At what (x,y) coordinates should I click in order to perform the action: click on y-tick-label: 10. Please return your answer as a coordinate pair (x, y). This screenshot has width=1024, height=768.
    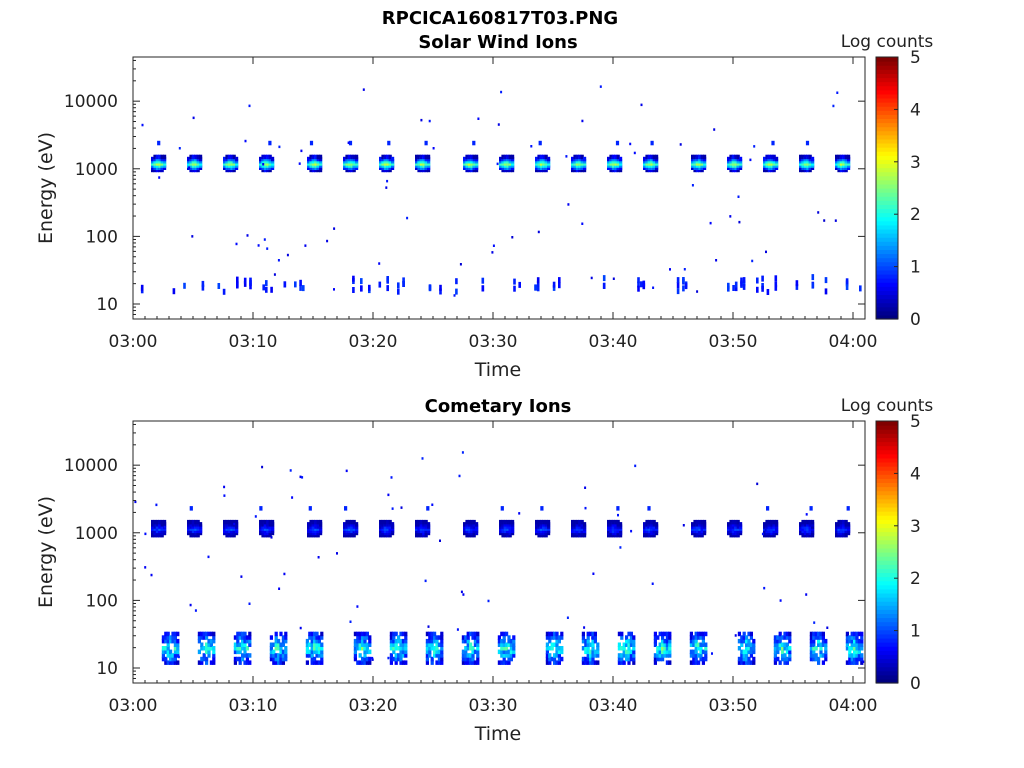
    Looking at the image, I should click on (107, 669).